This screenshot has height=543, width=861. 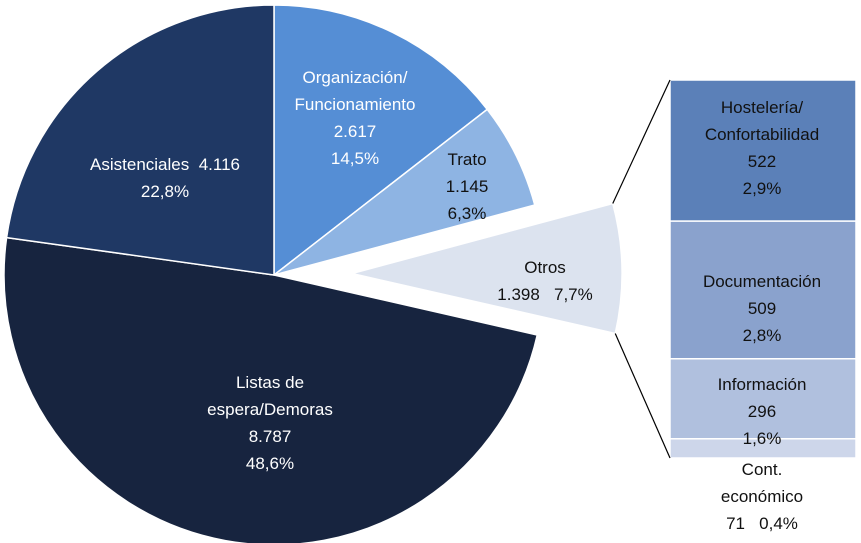 I want to click on slice-percent: 14,5%, so click(x=355, y=158).